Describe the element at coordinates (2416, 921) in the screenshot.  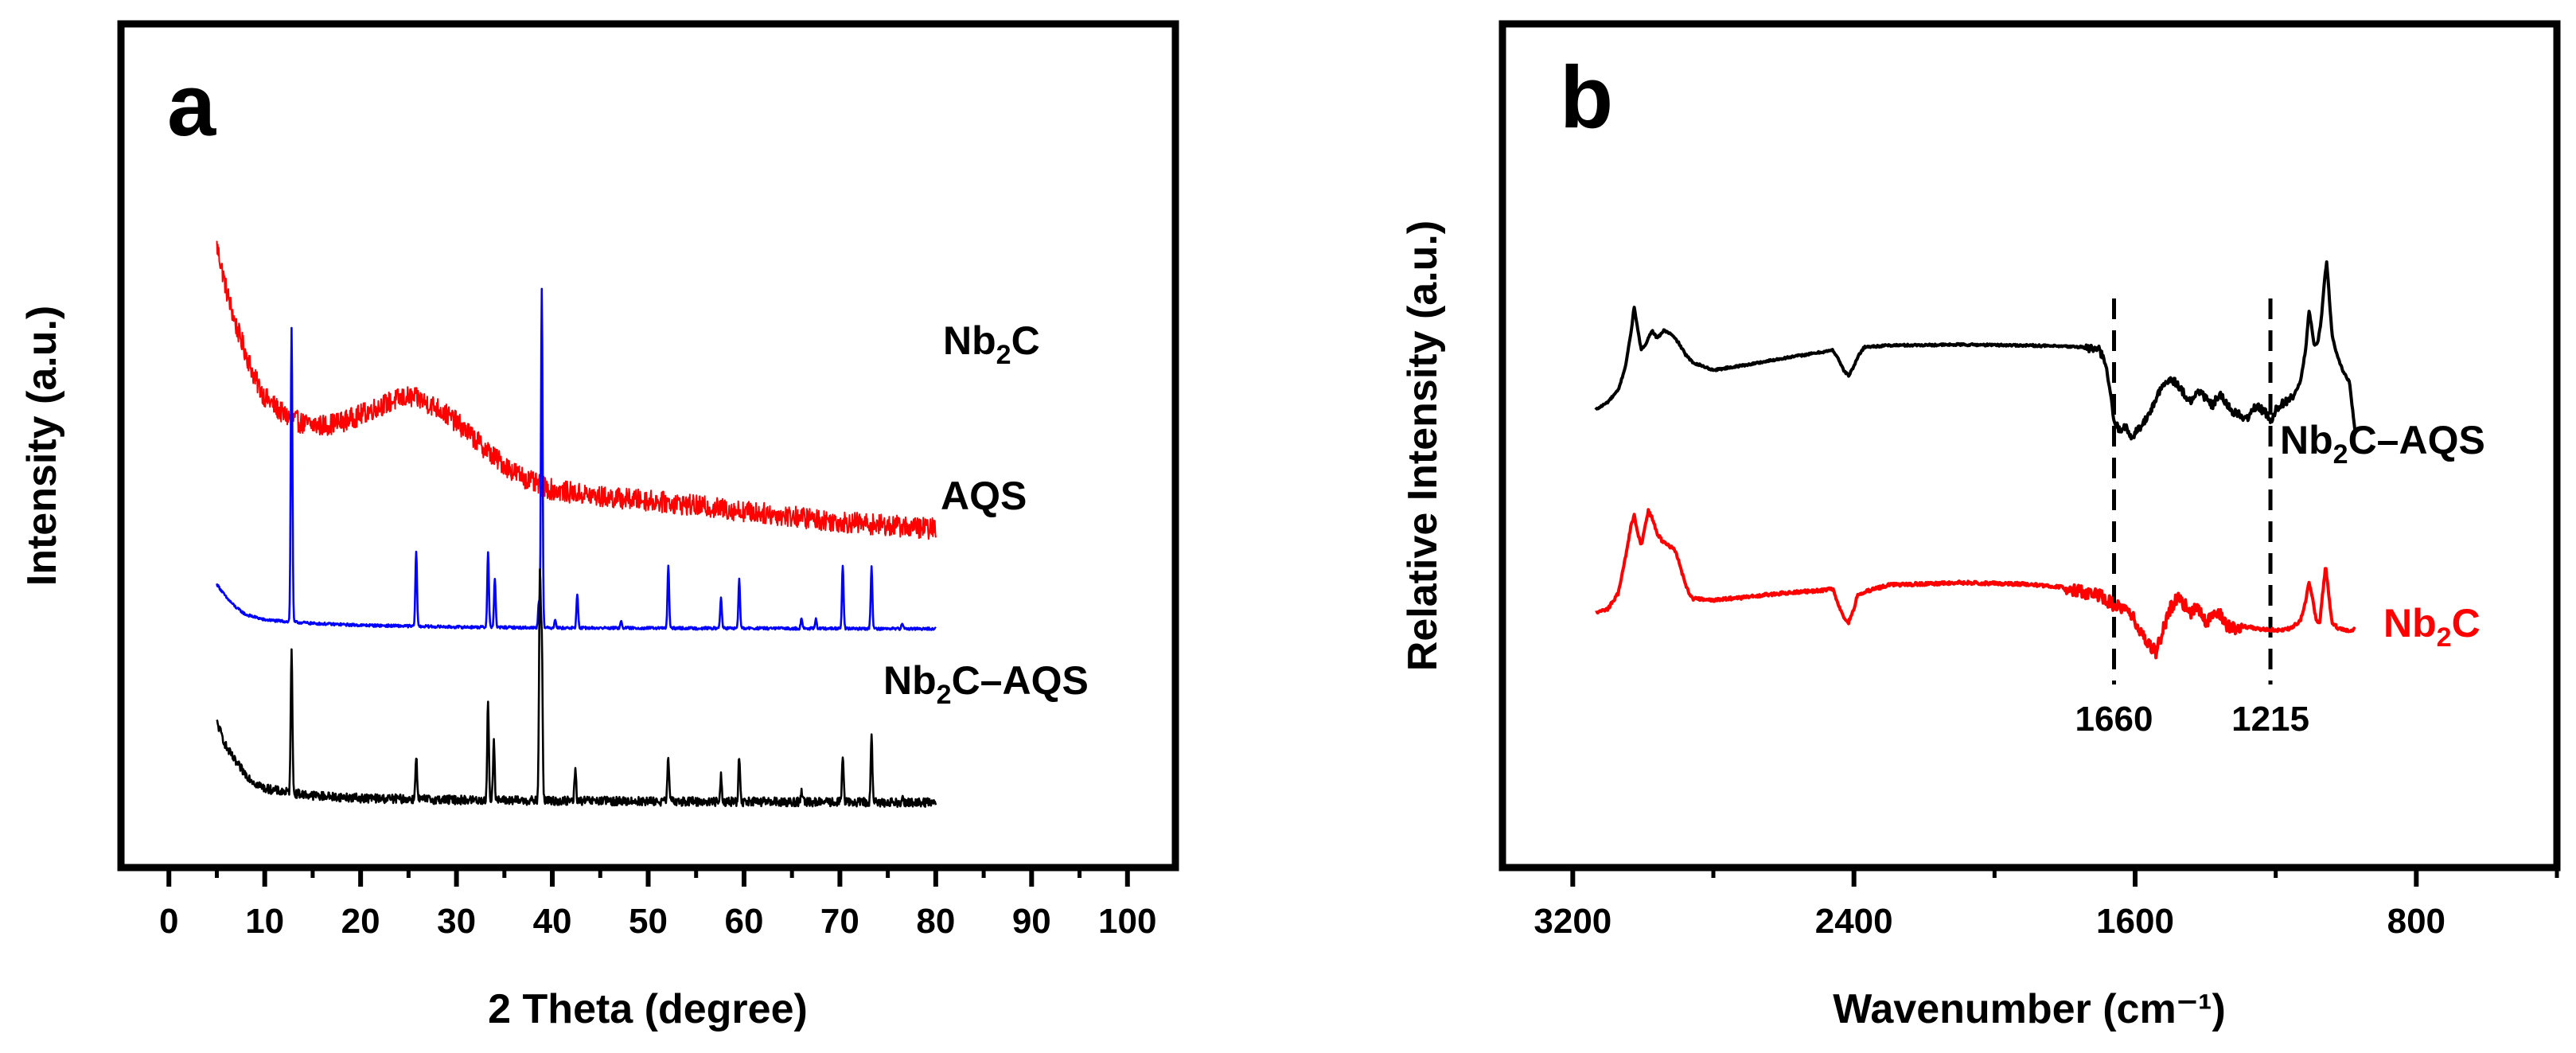
I see `panel-b-x-tick-label: 800` at that location.